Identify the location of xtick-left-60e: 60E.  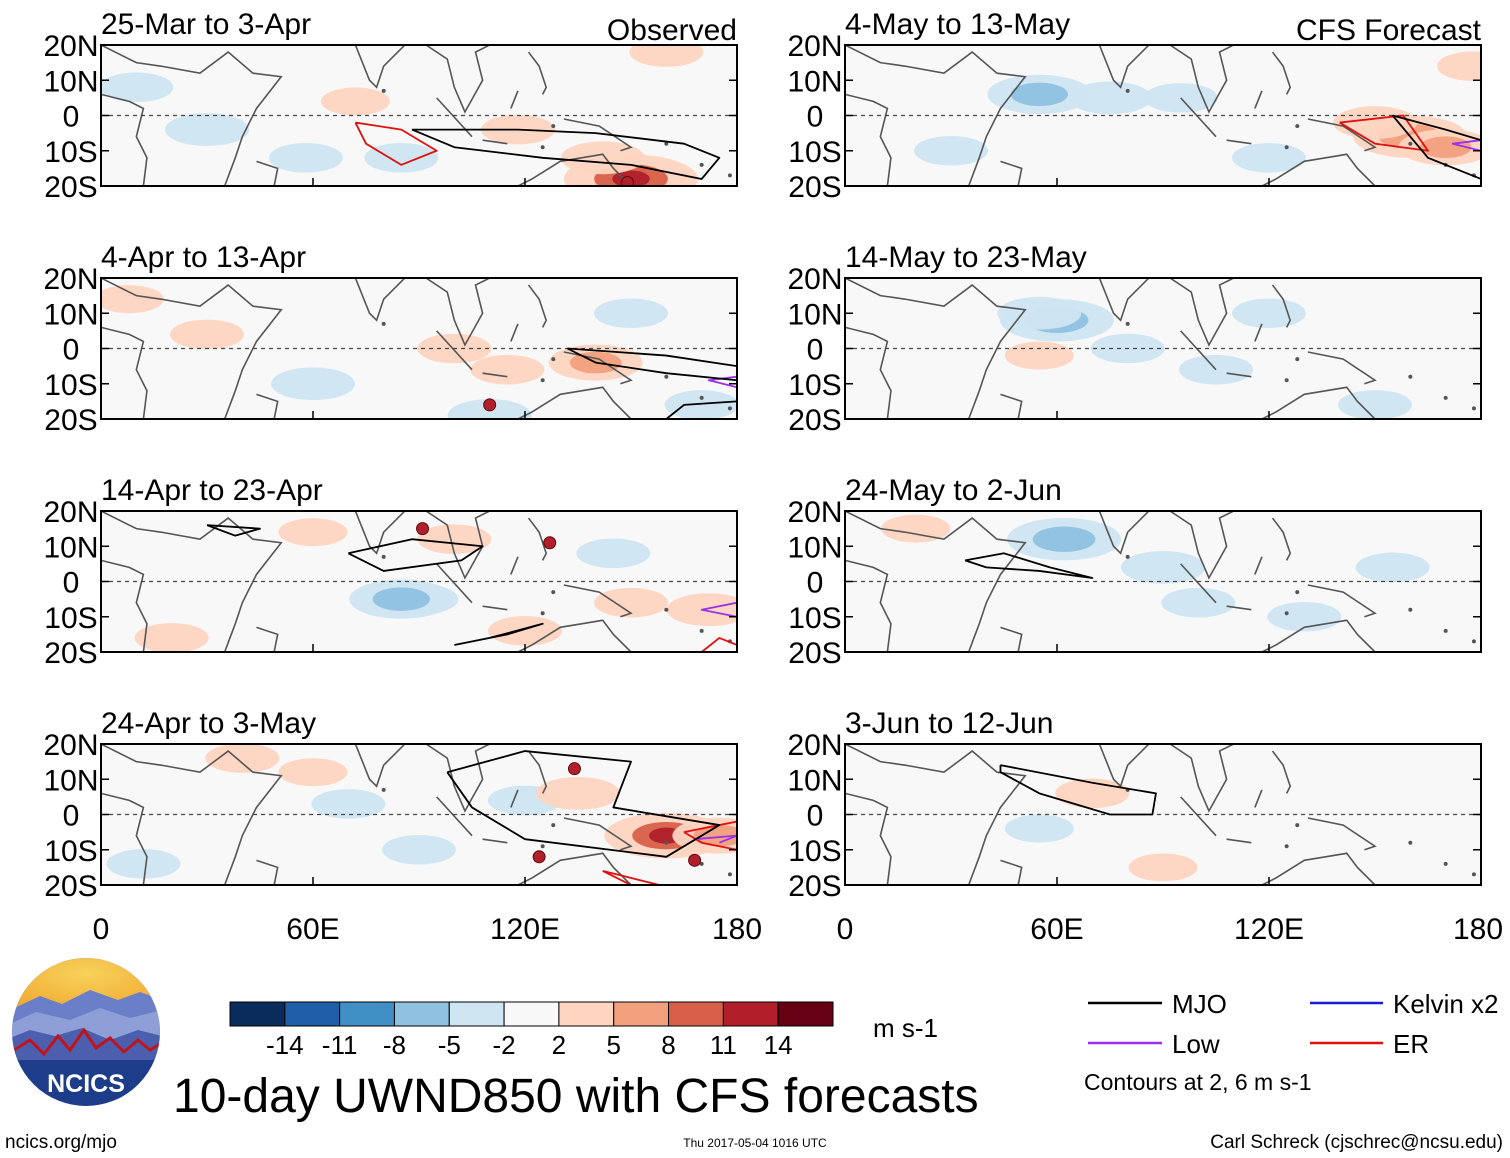
(312, 929).